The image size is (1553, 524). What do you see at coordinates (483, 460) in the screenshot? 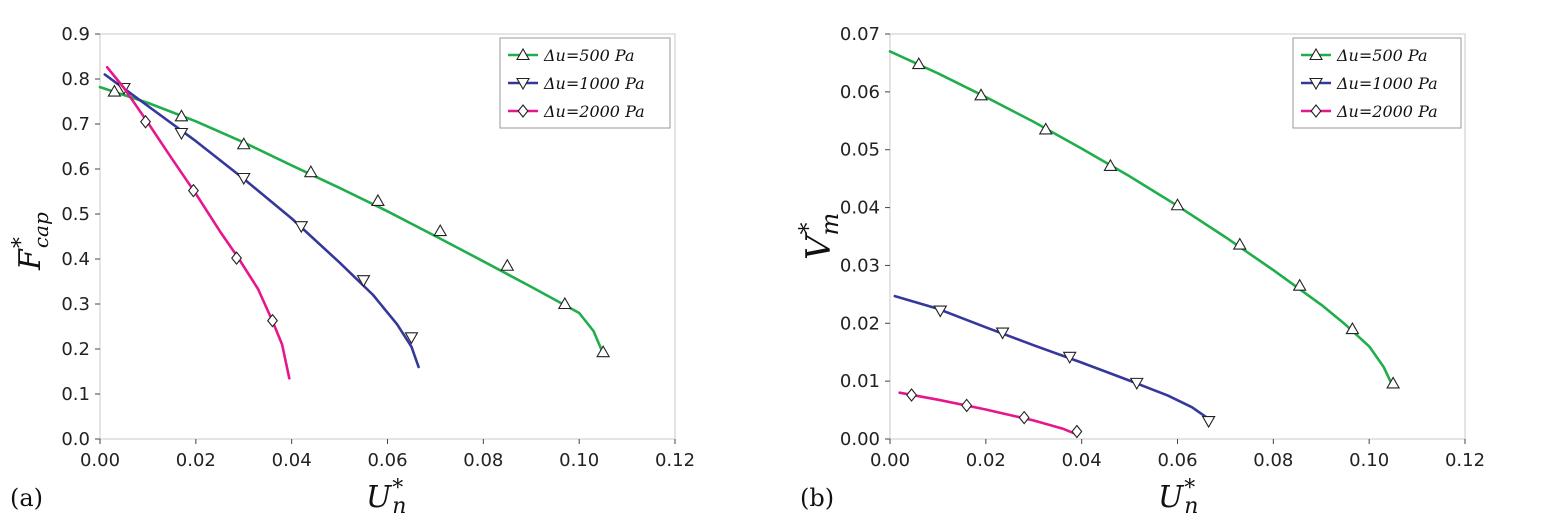
I see `x-tick-label-a: 0.08` at bounding box center [483, 460].